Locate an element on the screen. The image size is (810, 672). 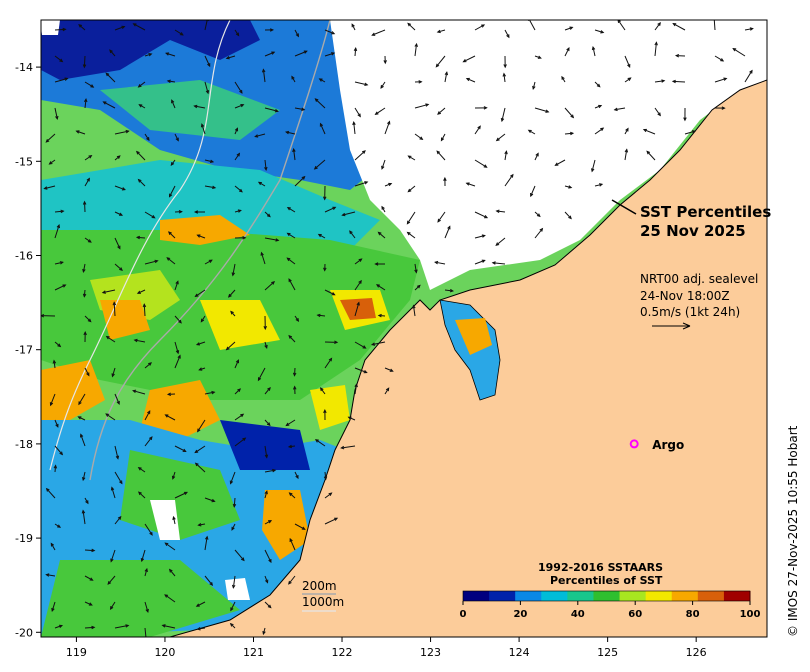
x-tick-label: 120 is located at coordinates (164, 652).